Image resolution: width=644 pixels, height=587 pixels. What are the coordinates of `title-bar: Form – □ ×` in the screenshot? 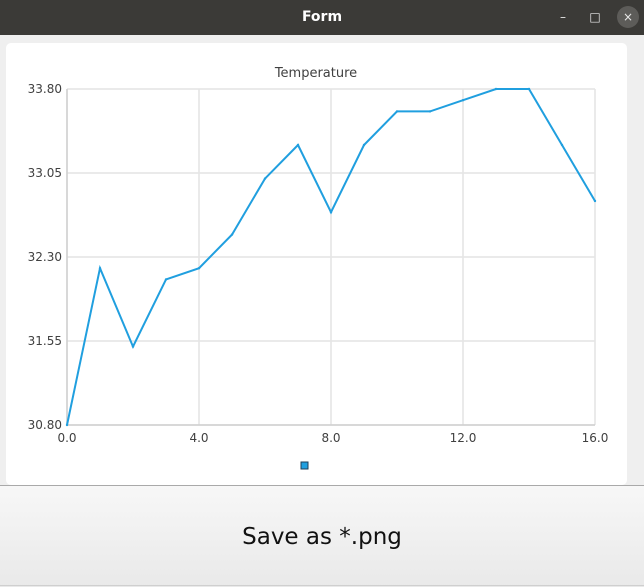 It's located at (322, 17).